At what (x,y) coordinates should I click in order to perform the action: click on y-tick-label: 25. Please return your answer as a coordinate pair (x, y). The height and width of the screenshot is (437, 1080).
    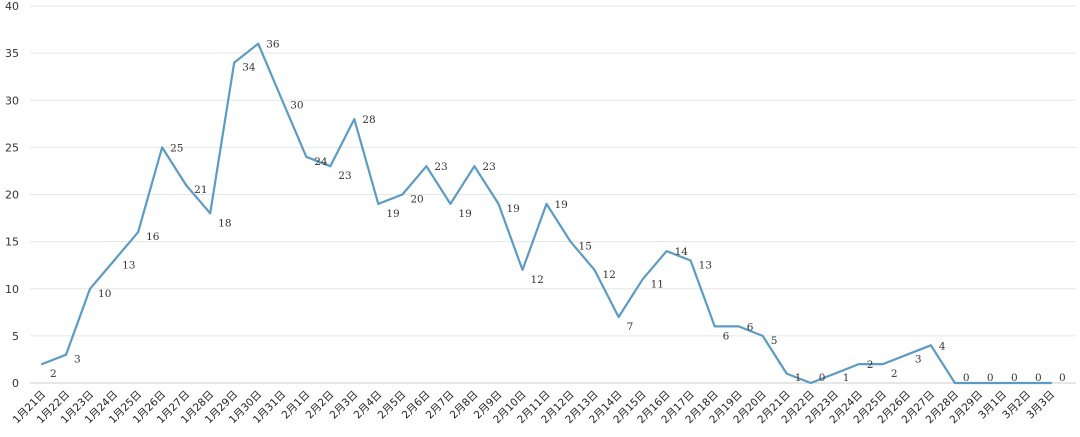
    Looking at the image, I should click on (12, 147).